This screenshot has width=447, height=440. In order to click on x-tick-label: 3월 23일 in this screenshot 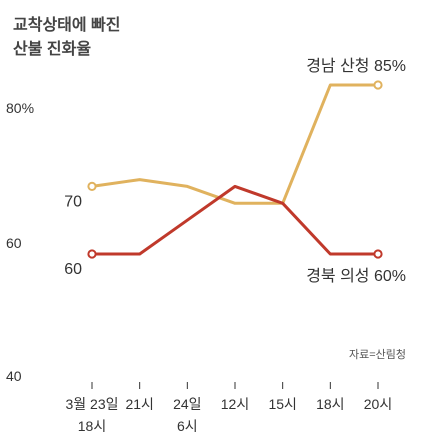, I will do `click(91, 404)`.